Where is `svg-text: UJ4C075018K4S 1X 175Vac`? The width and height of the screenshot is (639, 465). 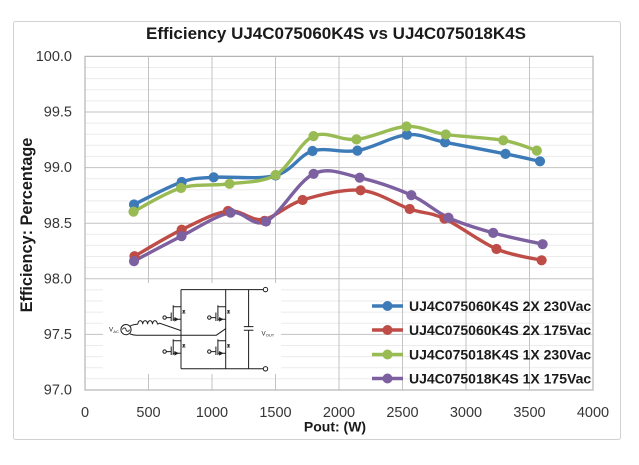 svg-text: UJ4C075018K4S 1X 175Vac is located at coordinates (500, 379).